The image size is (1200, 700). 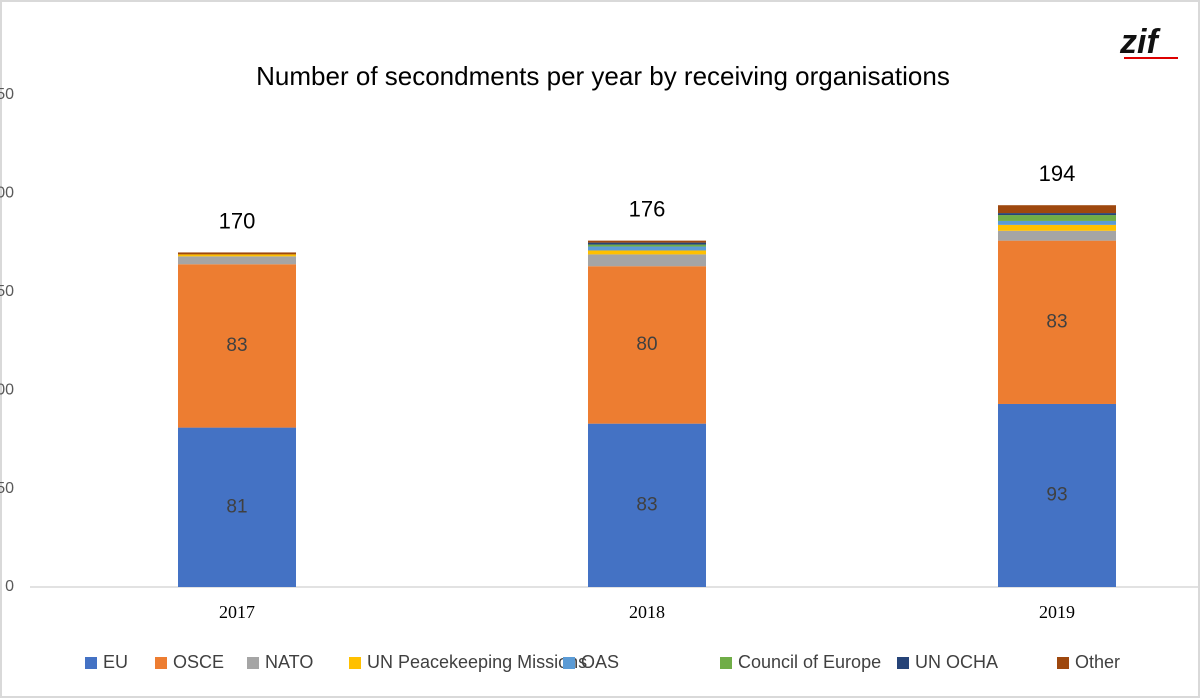 I want to click on legend-label: Other, so click(x=1097, y=662).